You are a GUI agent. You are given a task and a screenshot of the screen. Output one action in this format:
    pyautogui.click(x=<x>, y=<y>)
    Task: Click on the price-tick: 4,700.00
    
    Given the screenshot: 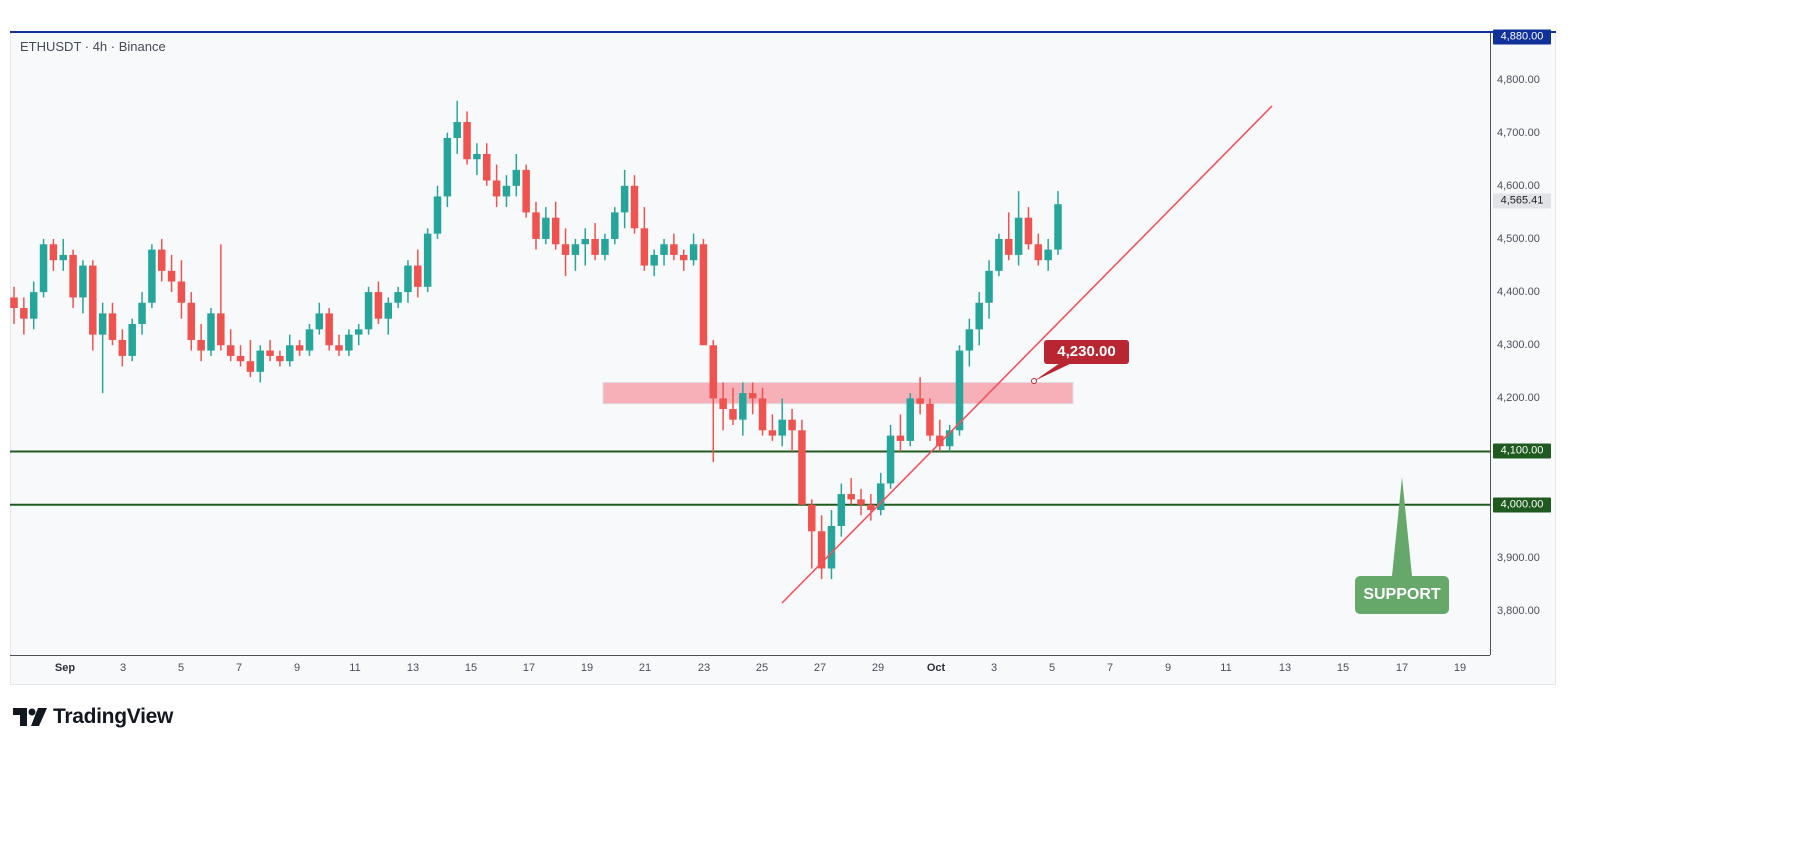 What is the action you would take?
    pyautogui.click(x=1518, y=132)
    